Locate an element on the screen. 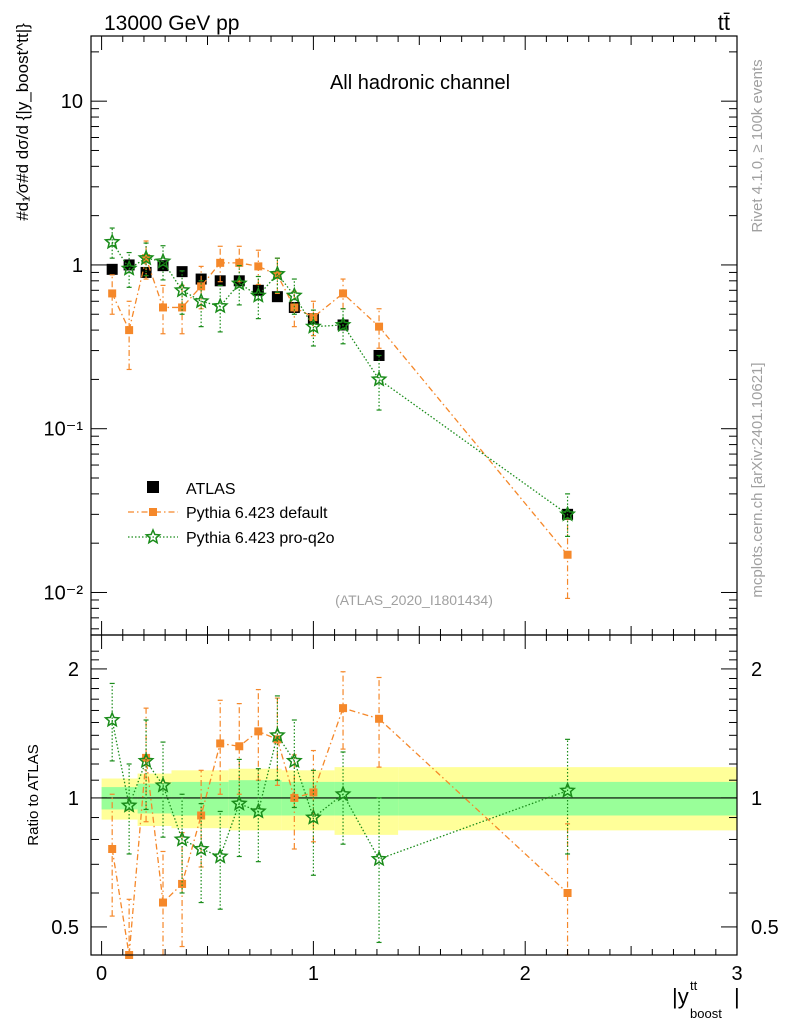 The image size is (786, 1024). x-tick-label: 0 is located at coordinates (101, 974).